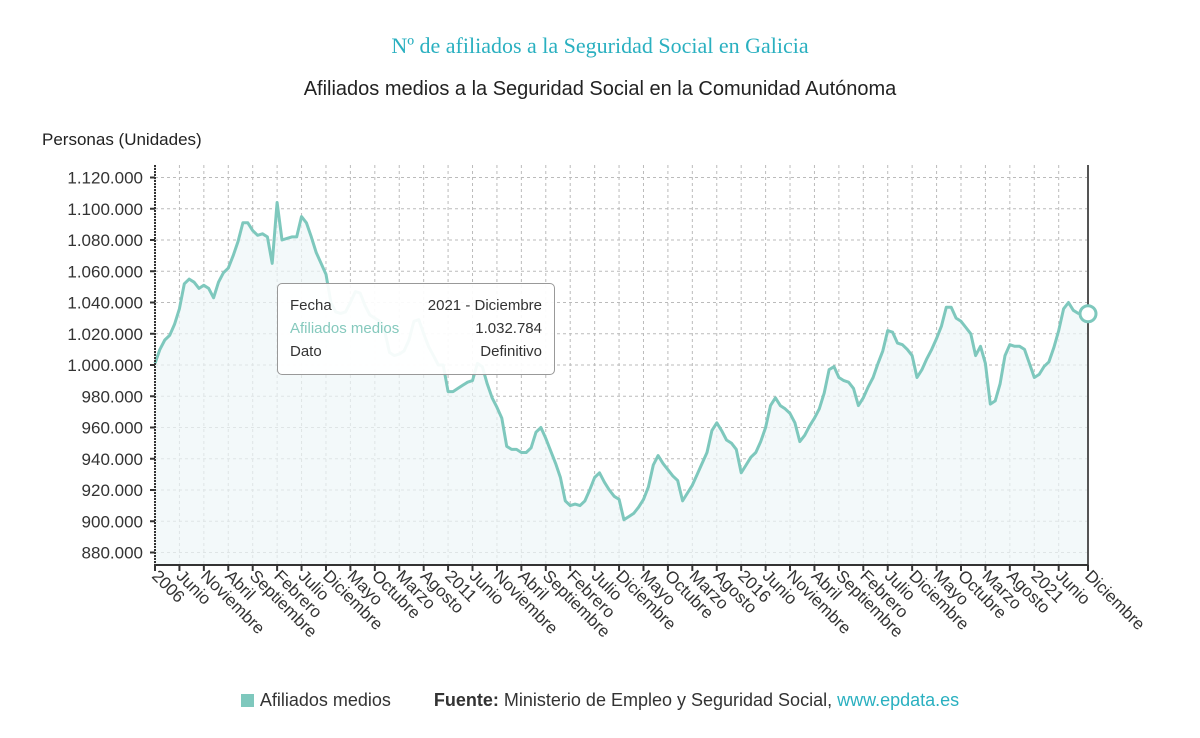 This screenshot has width=1200, height=738. Describe the element at coordinates (105, 271) in the screenshot. I see `y-tick-label: 1.060.000` at that location.